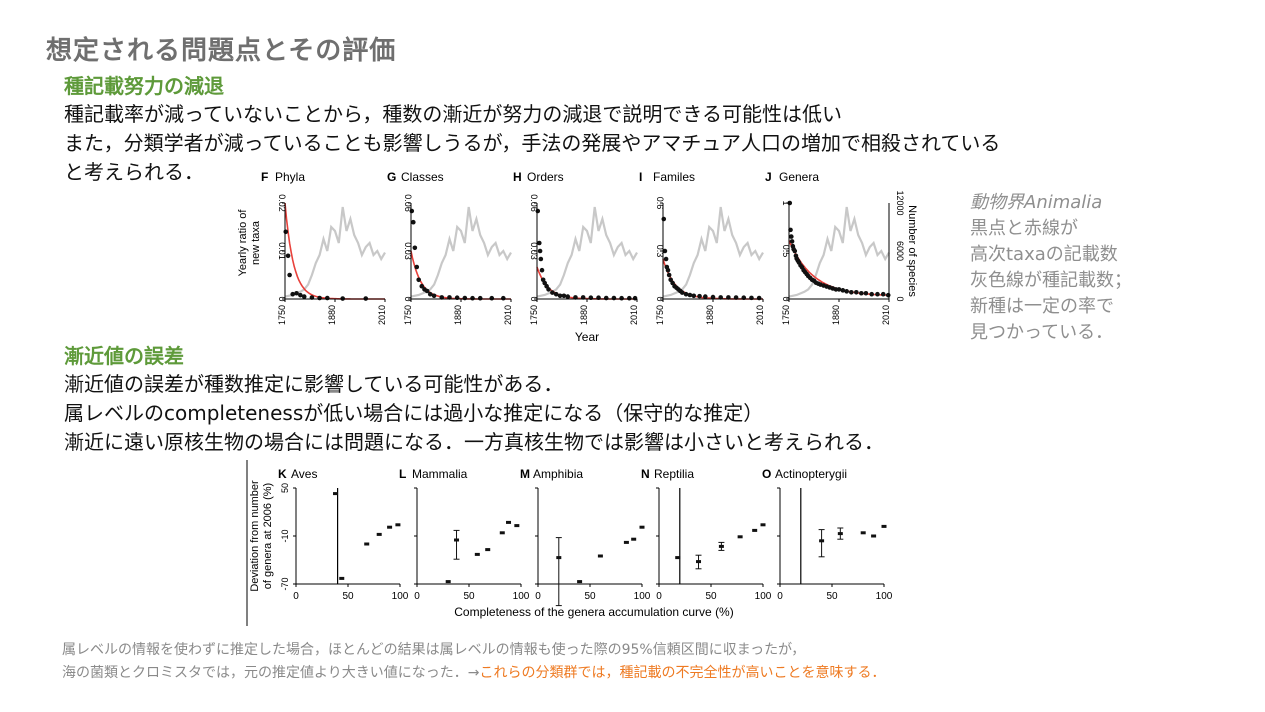 This screenshot has width=1265, height=712. Describe the element at coordinates (314, 384) in the screenshot. I see `body-line: 漸近値の誤差が種数推定に影響している可能性がある．` at that location.